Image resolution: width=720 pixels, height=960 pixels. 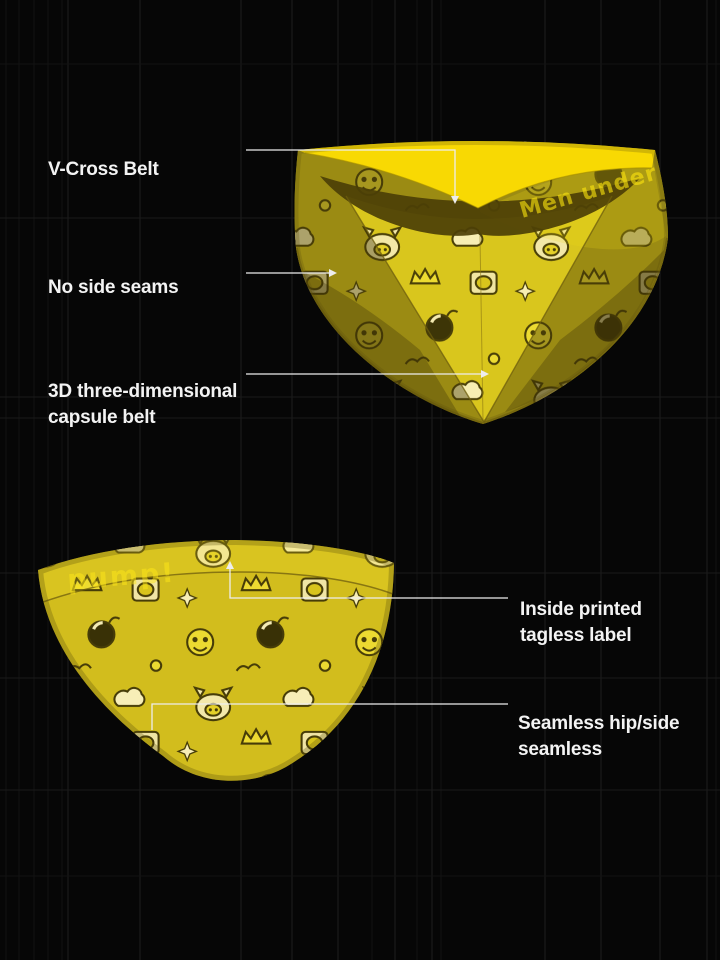 What do you see at coordinates (584, 331) in the screenshot?
I see `front-right-leg-shade` at bounding box center [584, 331].